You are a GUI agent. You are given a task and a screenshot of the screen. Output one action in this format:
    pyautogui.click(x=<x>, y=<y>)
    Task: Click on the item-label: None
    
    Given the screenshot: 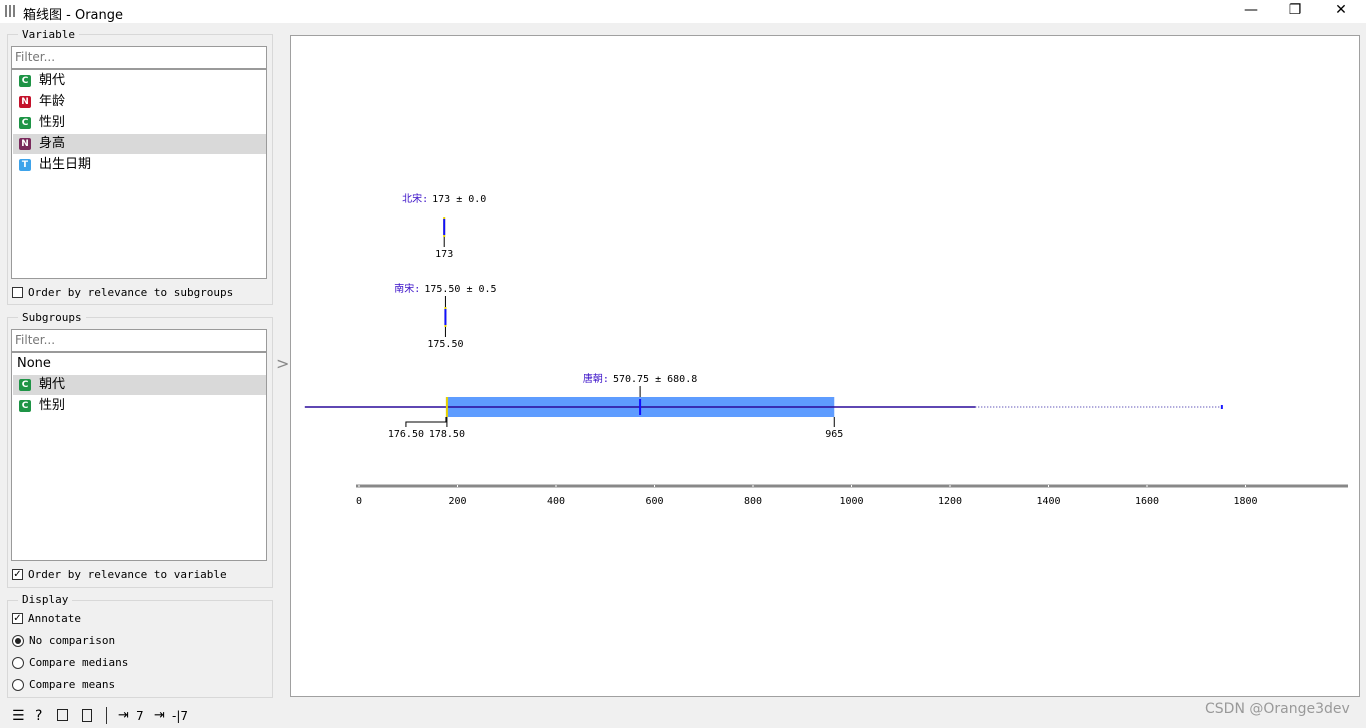 What is the action you would take?
    pyautogui.click(x=34, y=363)
    